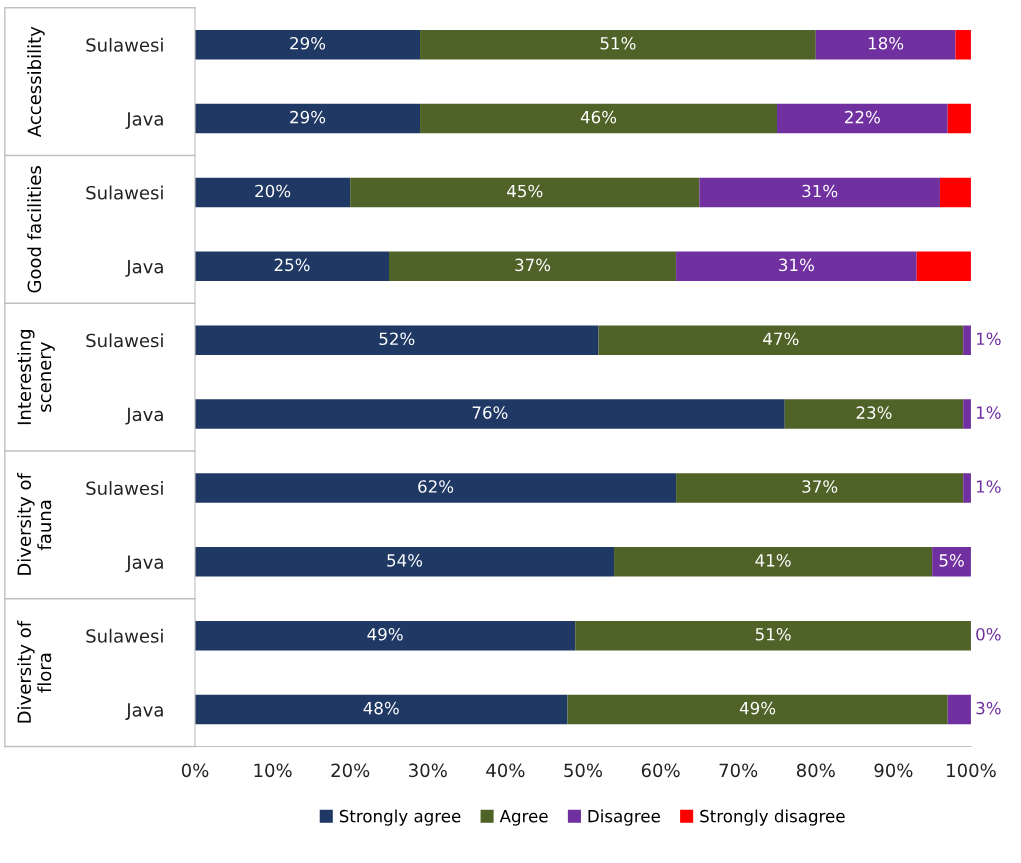 Image resolution: width=1021 pixels, height=863 pixels. I want to click on x-tick-label: 100%, so click(971, 770).